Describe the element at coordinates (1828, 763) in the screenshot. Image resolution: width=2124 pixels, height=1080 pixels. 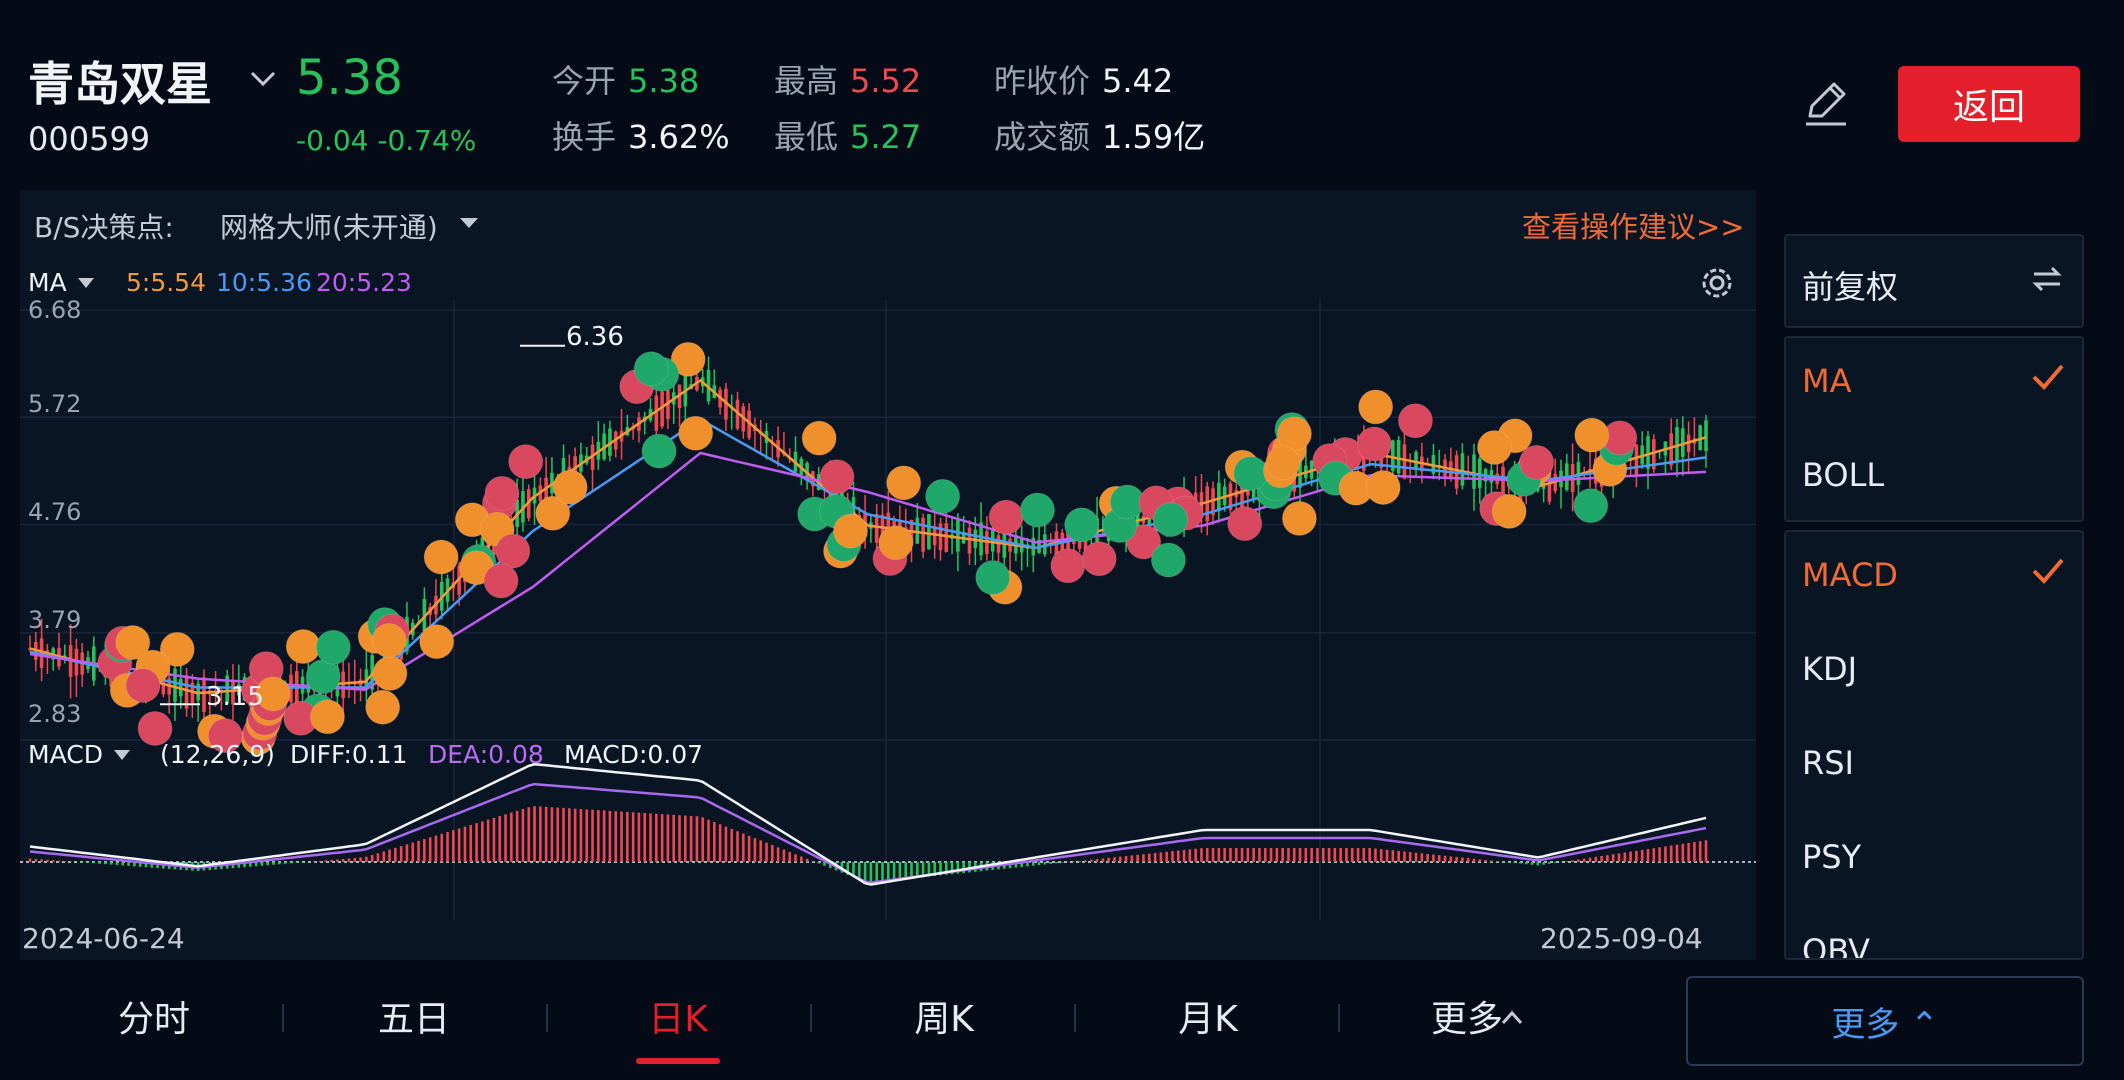
I see `indicator-rsi: RSI` at that location.